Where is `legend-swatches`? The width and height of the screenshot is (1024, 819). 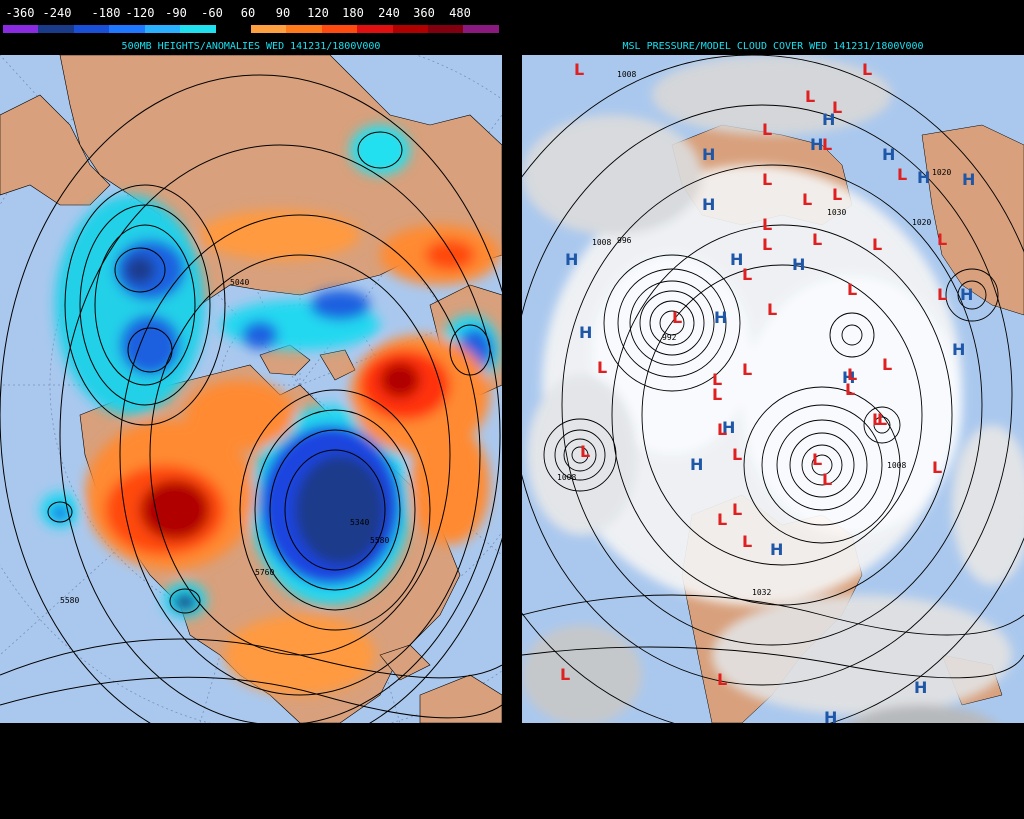 legend-swatches is located at coordinates (251, 29).